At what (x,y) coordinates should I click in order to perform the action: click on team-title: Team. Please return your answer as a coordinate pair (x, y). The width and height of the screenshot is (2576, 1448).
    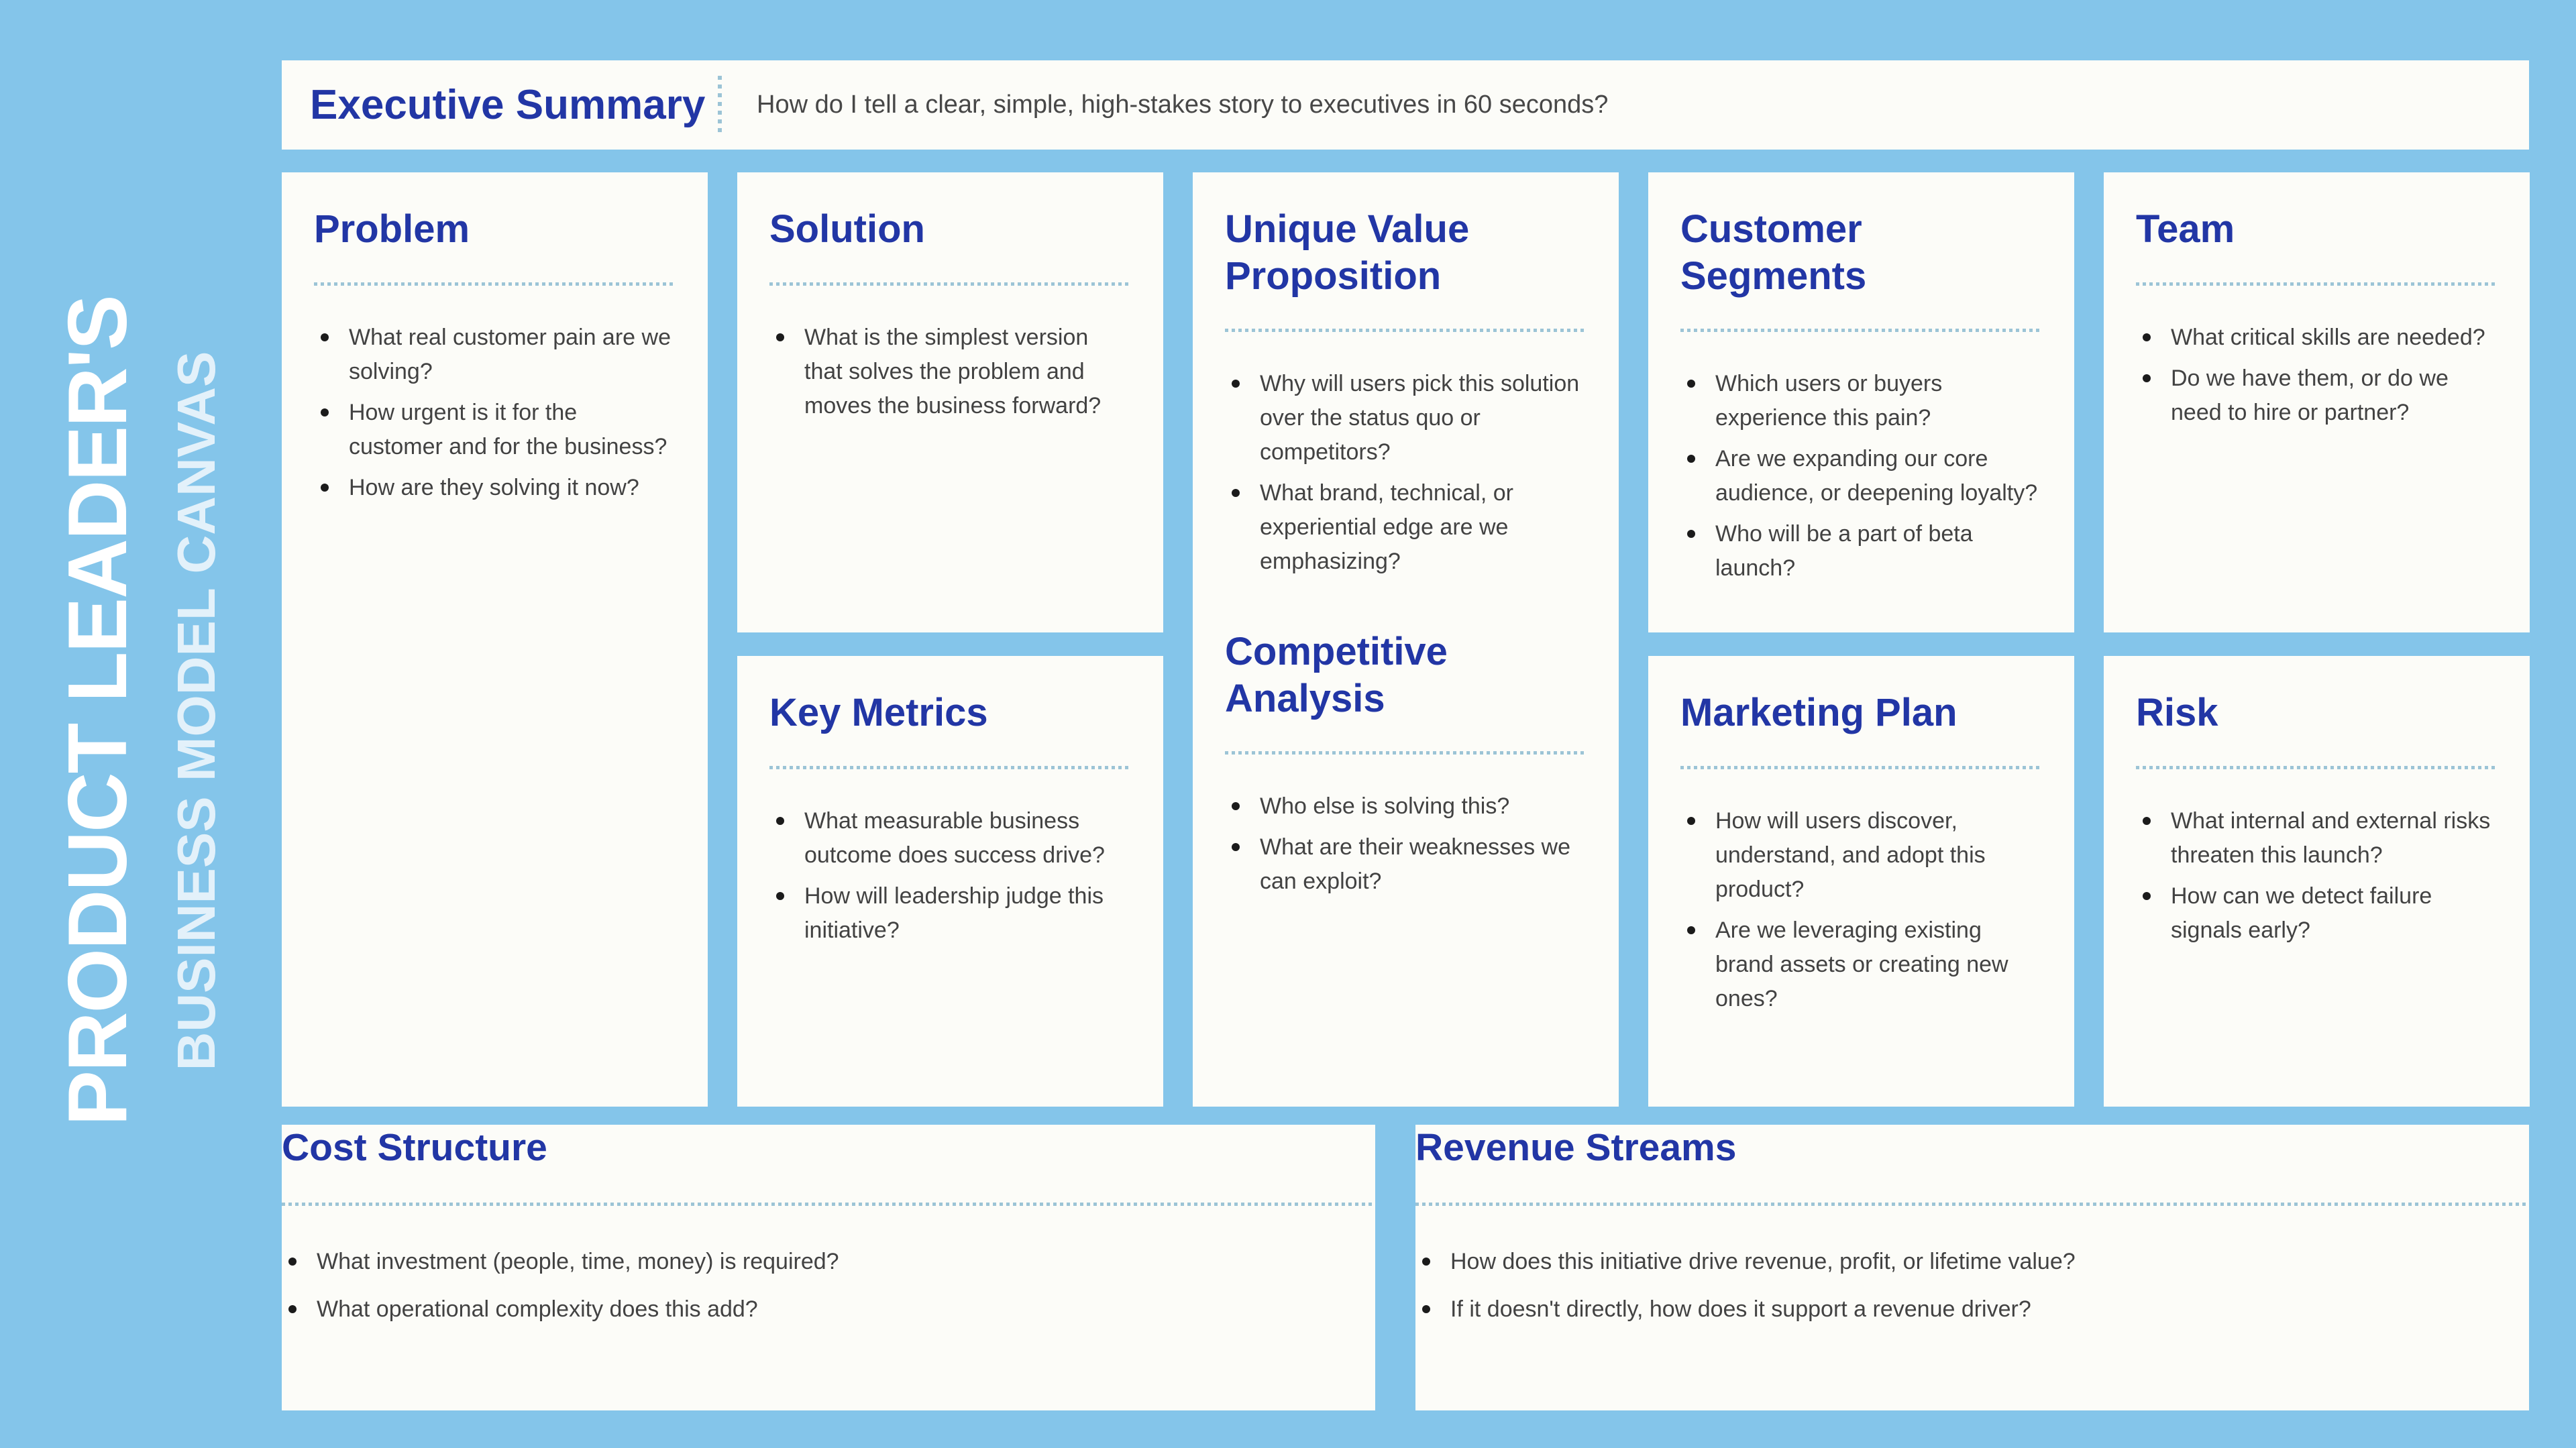
    Looking at the image, I should click on (2185, 229).